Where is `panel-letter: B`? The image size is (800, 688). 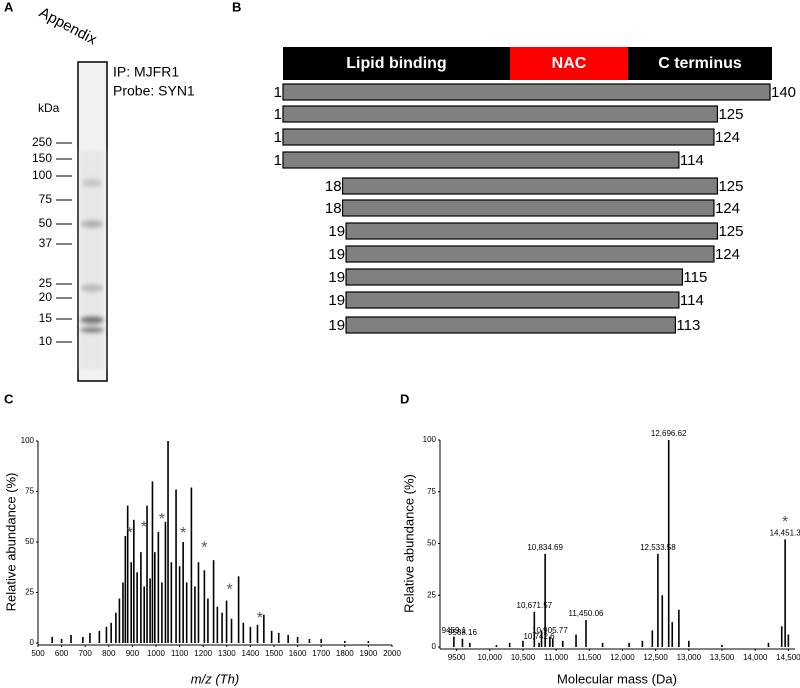 panel-letter: B is located at coordinates (236, 7).